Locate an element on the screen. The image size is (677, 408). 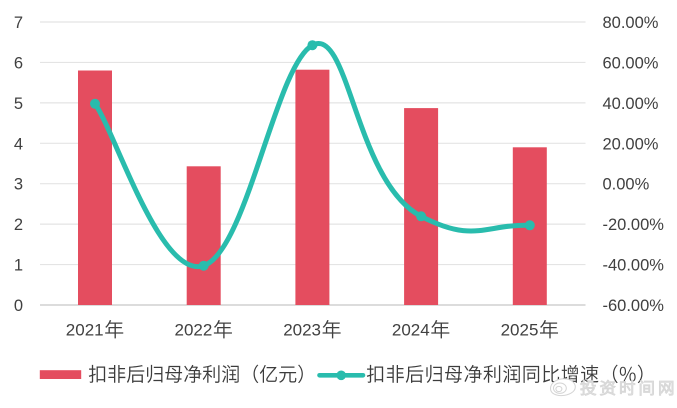
svg-text: 2024 is located at coordinates (411, 330).